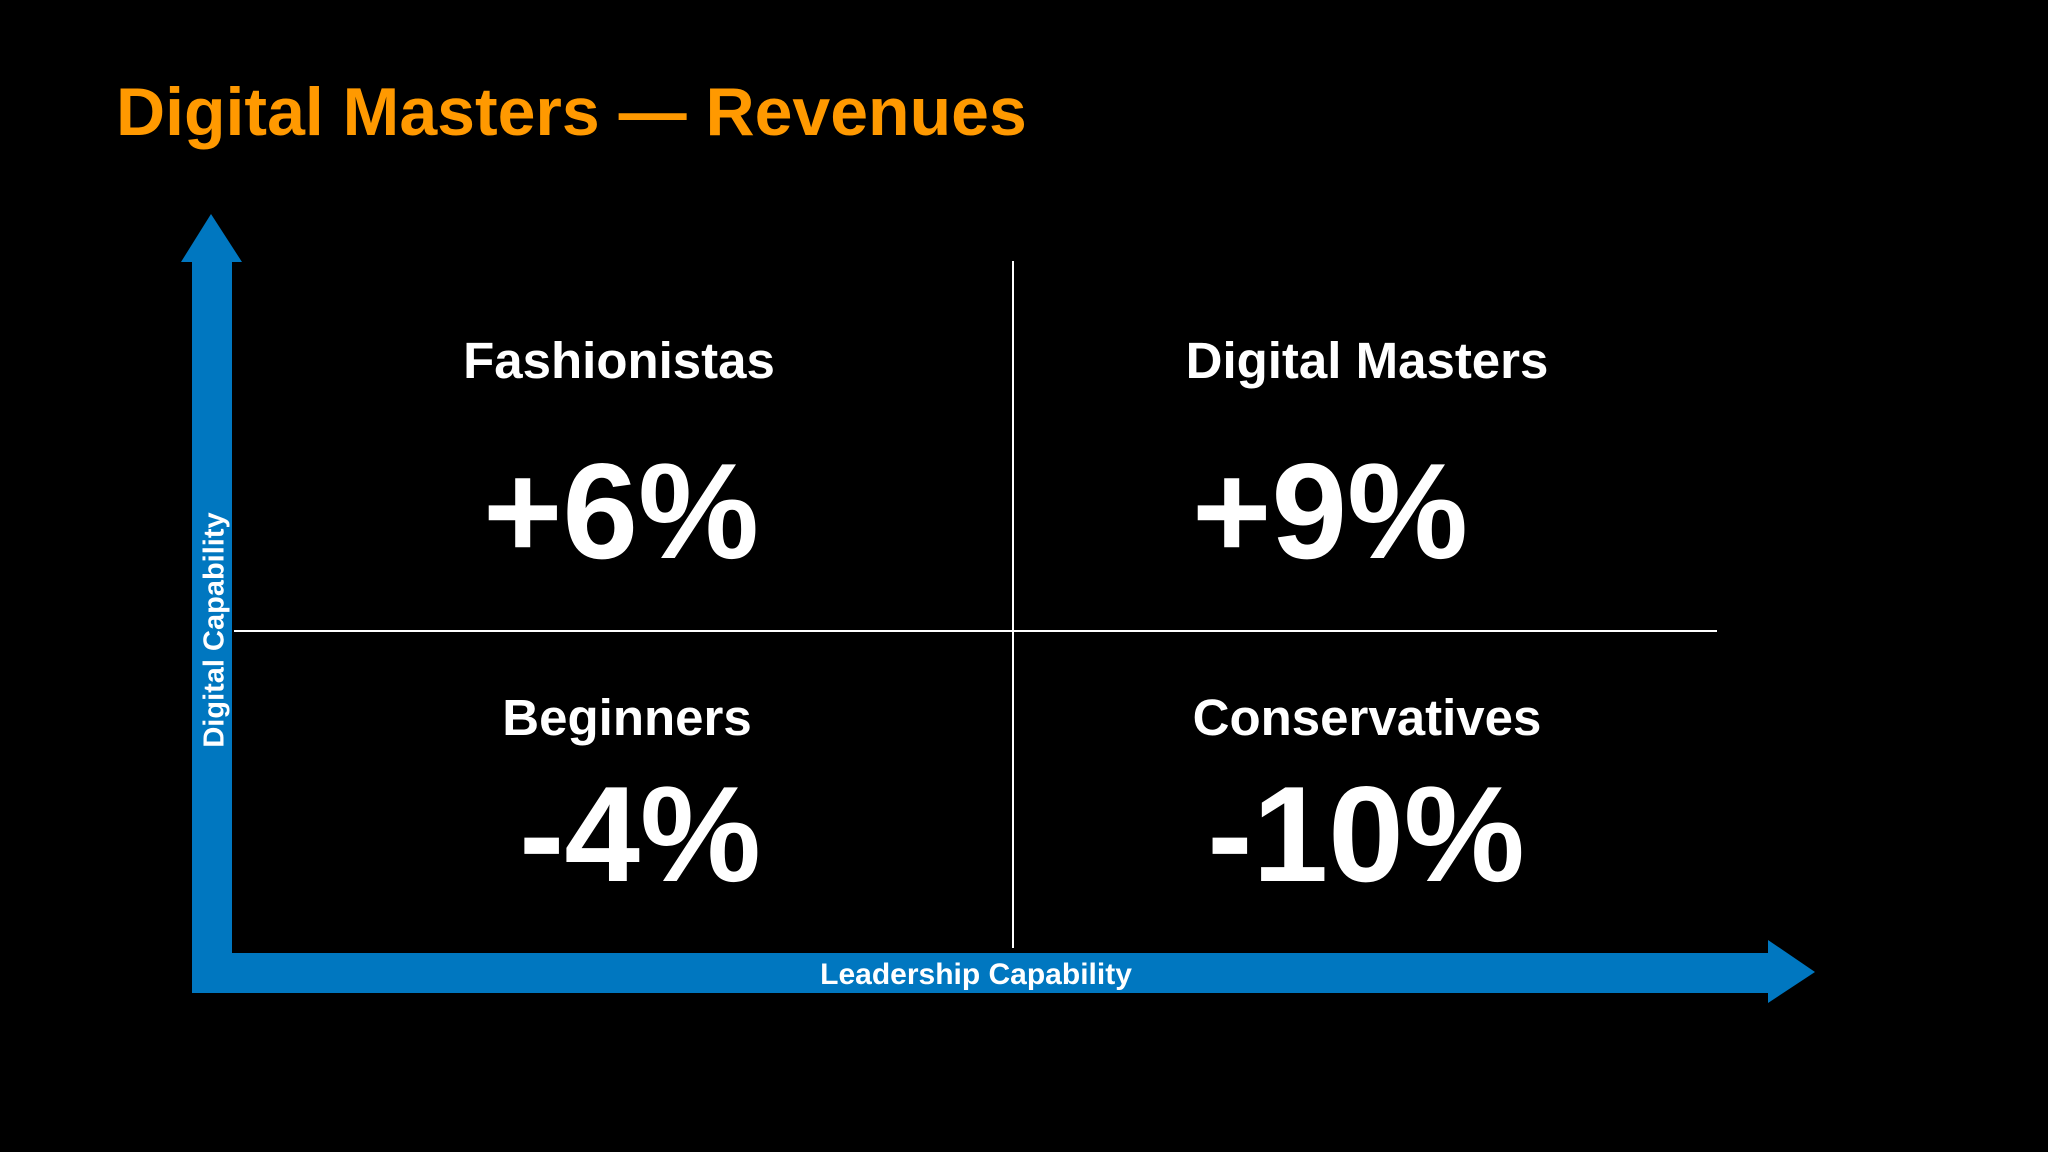 The image size is (2048, 1152). I want to click on x-axis-arrow, so click(1003, 971).